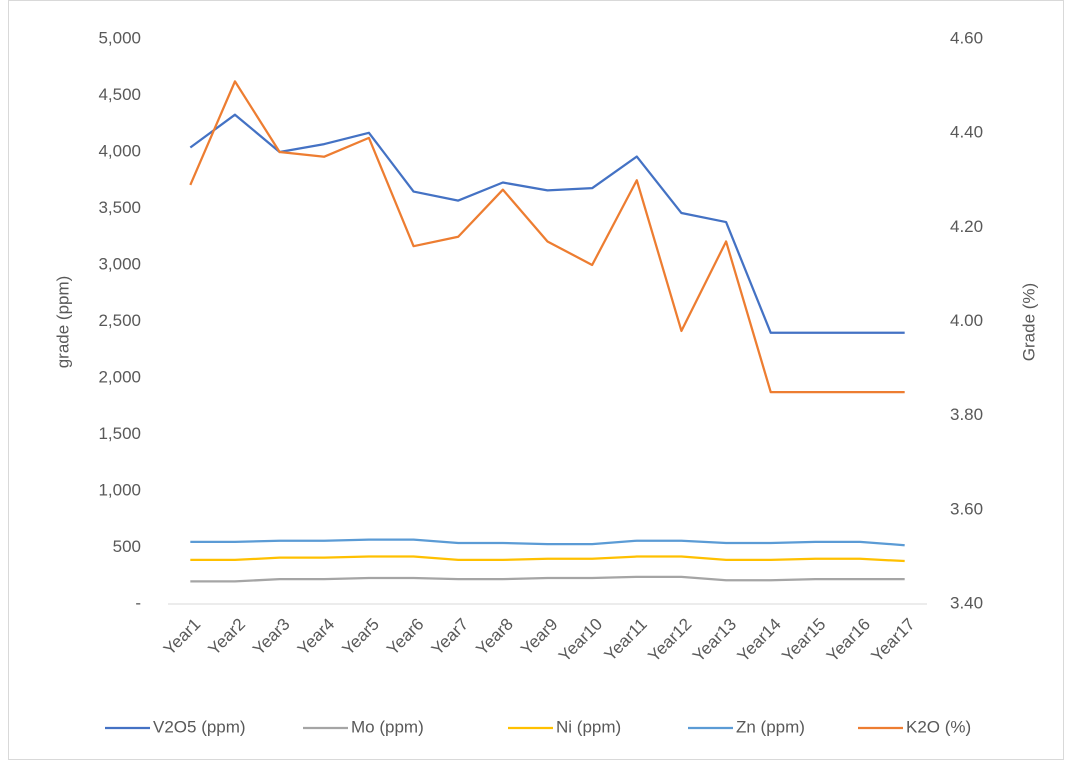  Describe the element at coordinates (966, 320) in the screenshot. I see `y2-tick-label: 4.00` at that location.